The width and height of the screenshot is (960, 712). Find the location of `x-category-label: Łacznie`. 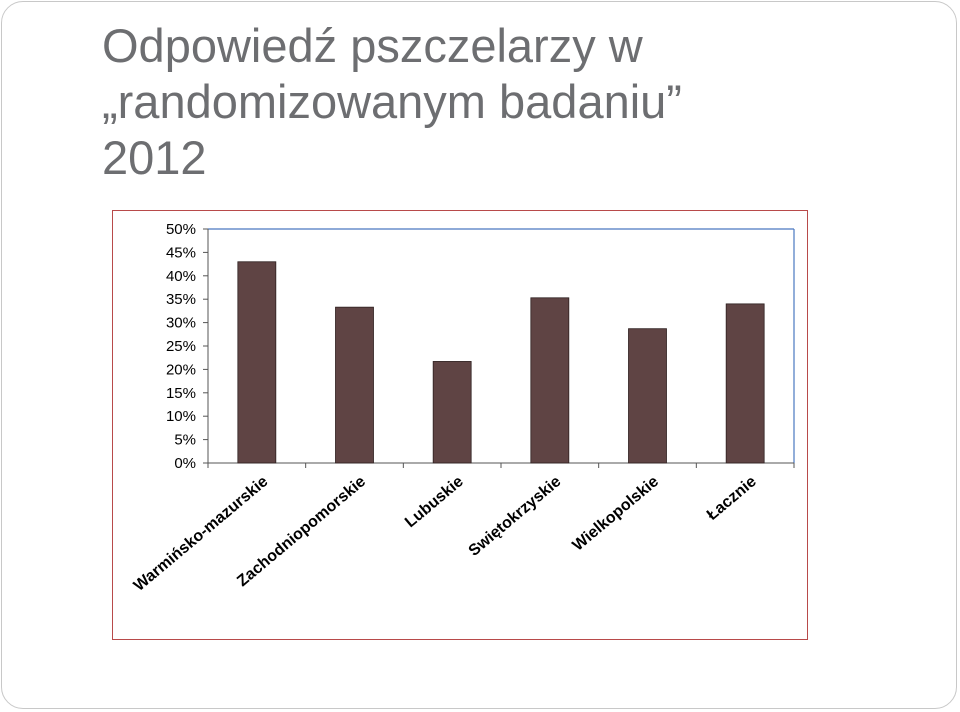

x-category-label: Łacznie is located at coordinates (732, 498).